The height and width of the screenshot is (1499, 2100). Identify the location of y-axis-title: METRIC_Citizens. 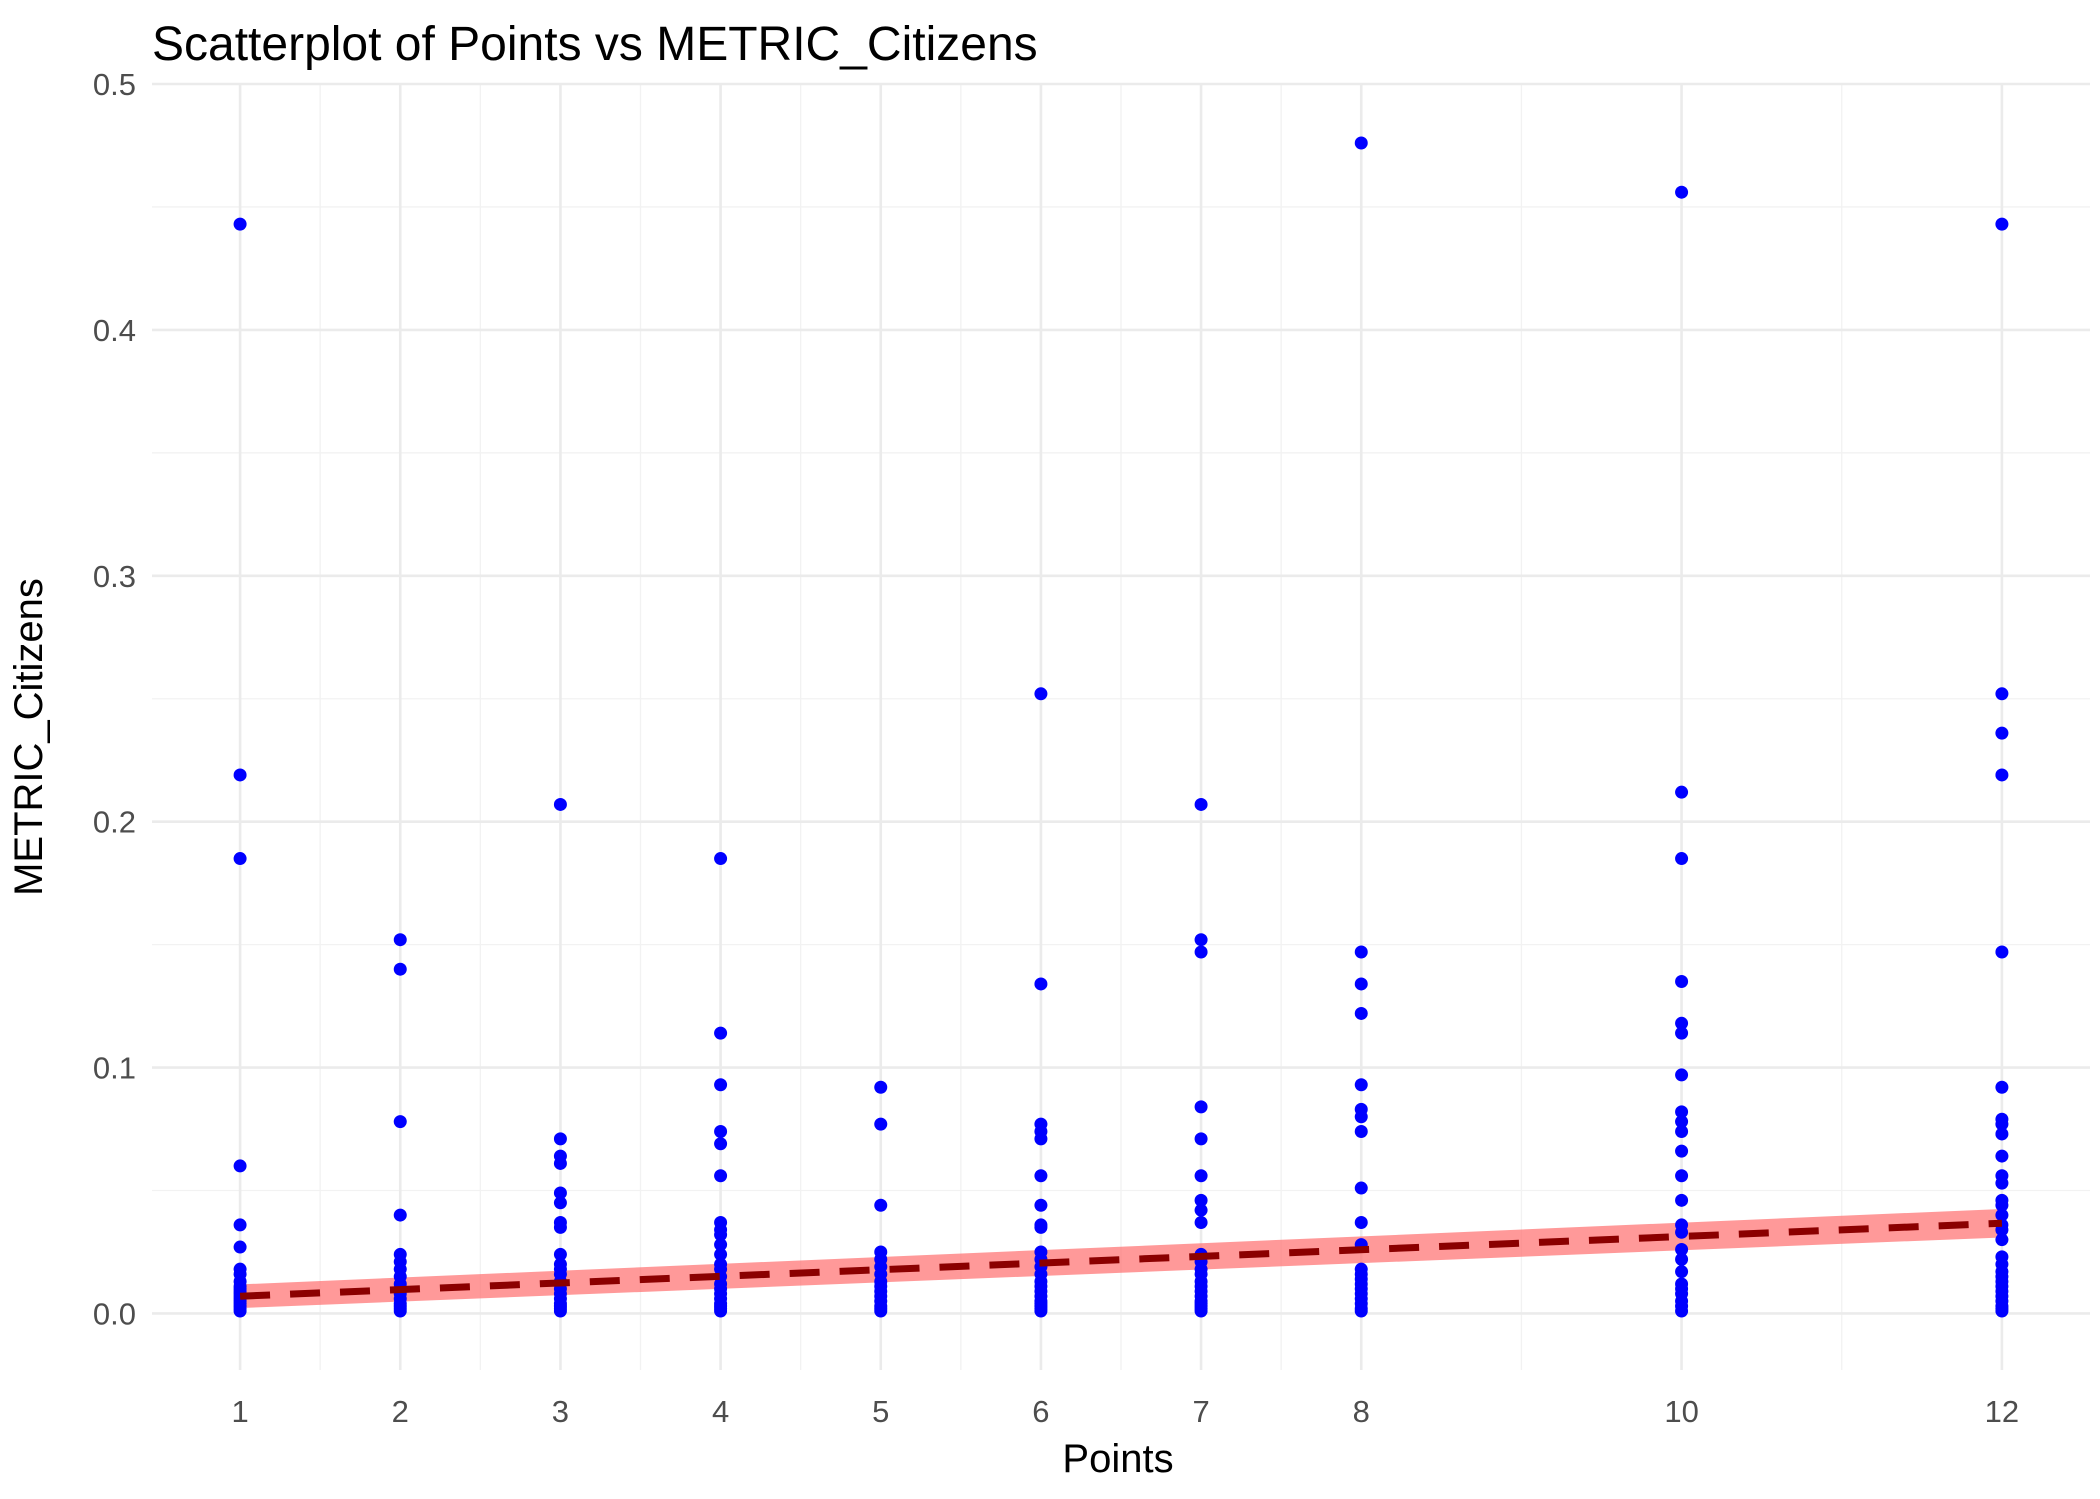
(29, 737).